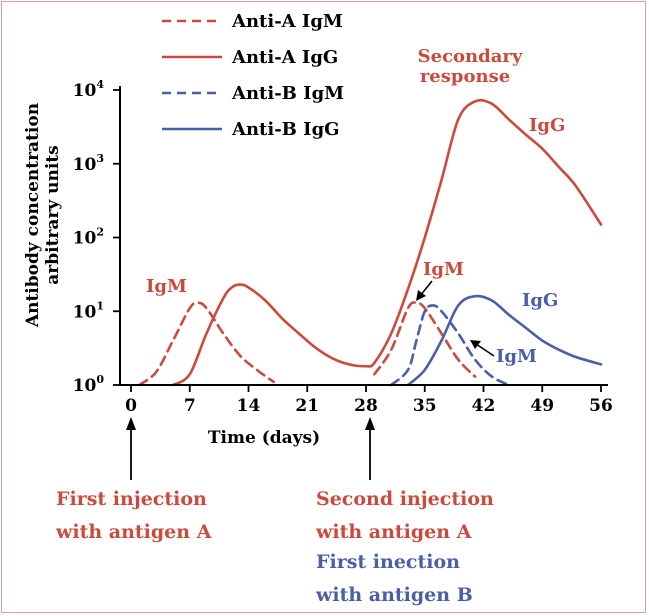 The image size is (649, 616). Describe the element at coordinates (285, 129) in the screenshot. I see `legend-label: Anti-B IgG` at that location.